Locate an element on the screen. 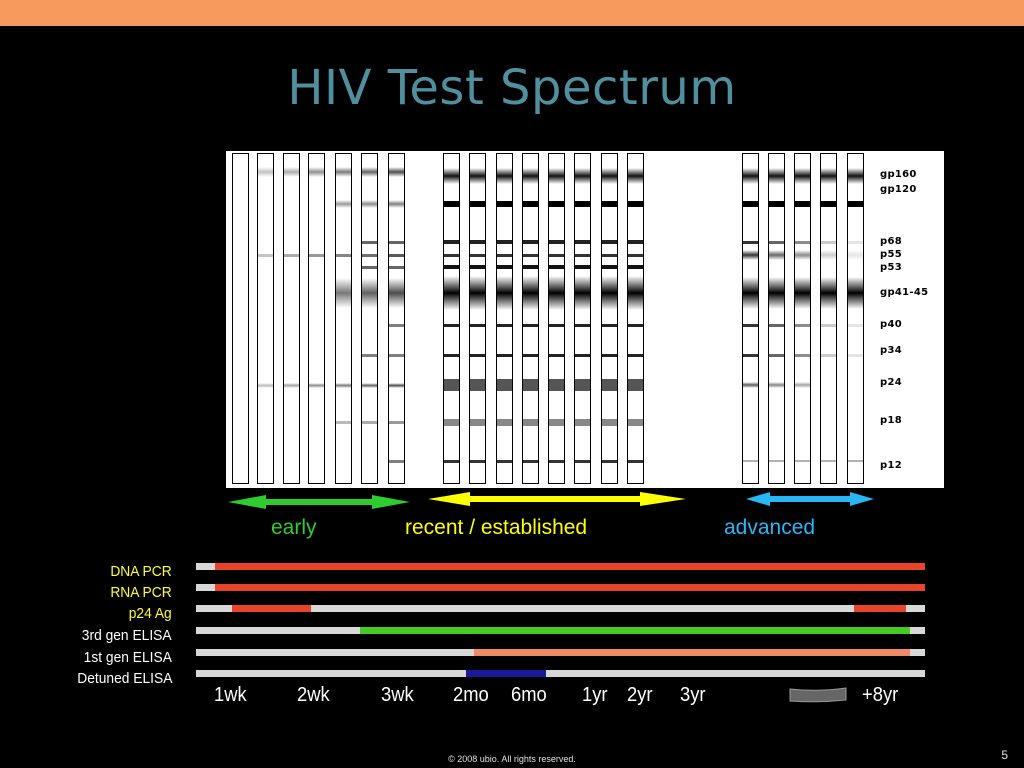 The image size is (1024, 768). band-label-p18: p18 is located at coordinates (891, 420).